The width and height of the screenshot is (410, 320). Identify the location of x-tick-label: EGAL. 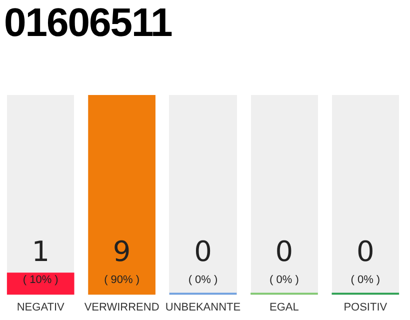
(284, 307).